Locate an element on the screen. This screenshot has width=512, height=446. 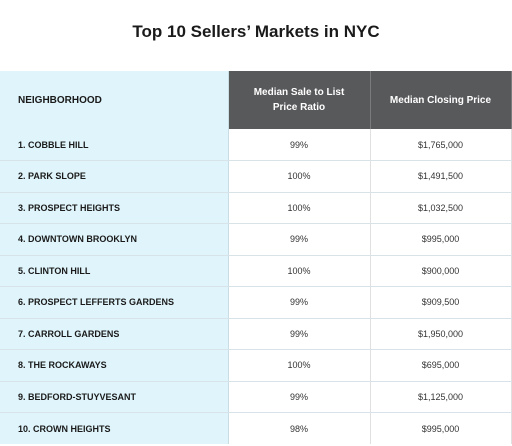
neighborhood-cell: 8. THE ROCKAWAYS is located at coordinates (114, 365).